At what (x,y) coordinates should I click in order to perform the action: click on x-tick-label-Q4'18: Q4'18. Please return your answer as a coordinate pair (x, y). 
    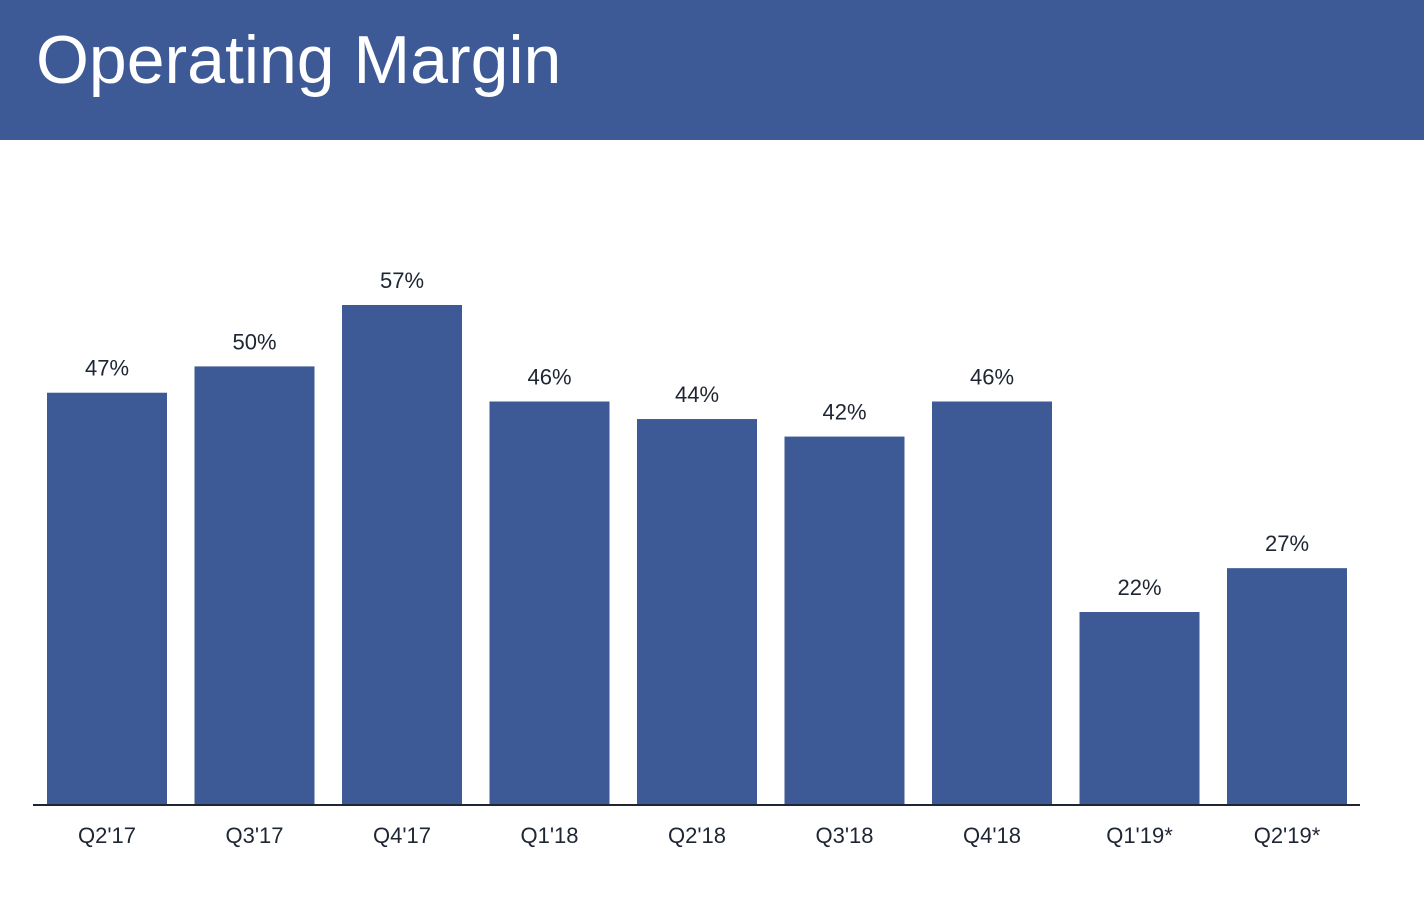
    Looking at the image, I should click on (992, 835).